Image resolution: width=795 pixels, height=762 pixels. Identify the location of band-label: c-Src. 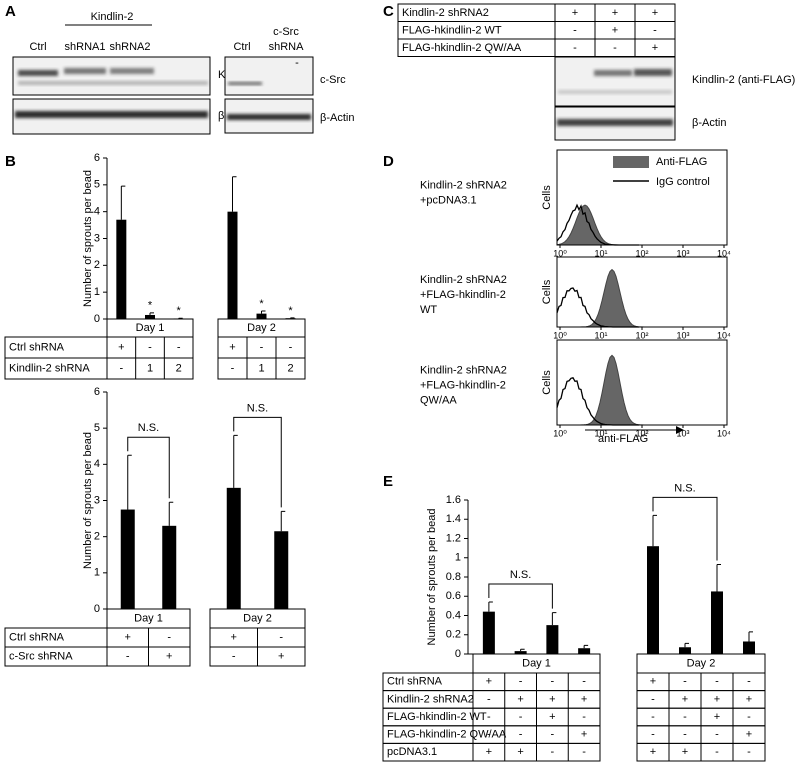
(333, 80).